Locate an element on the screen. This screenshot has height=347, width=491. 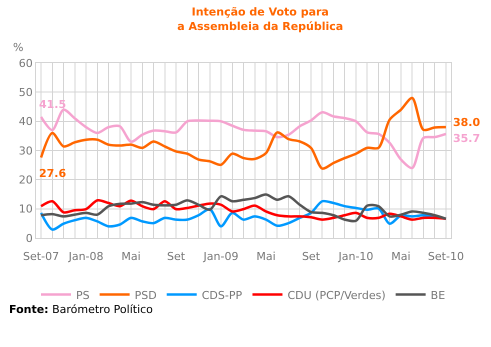
legend-label: PS is located at coordinates (83, 295).